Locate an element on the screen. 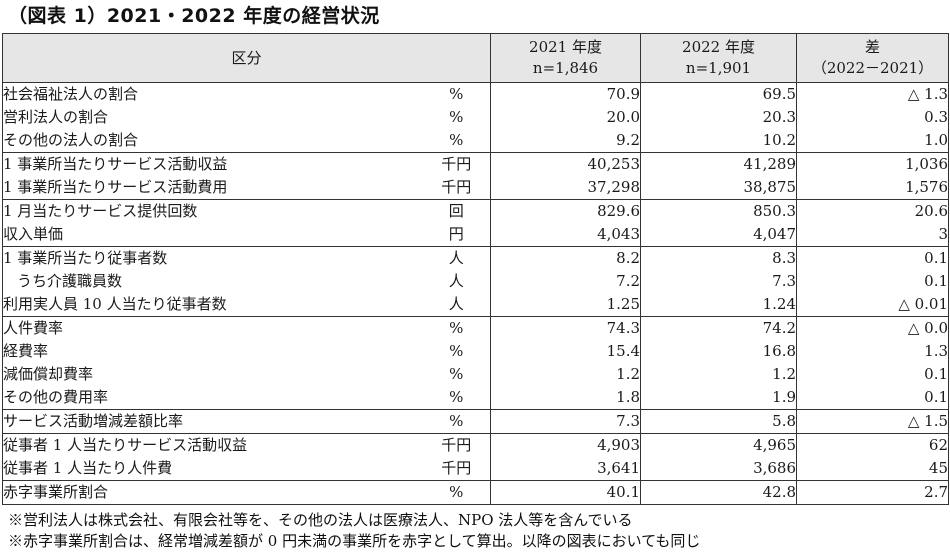  table-row: 1 事業所当たり従事者数人 8.2 8.3 0.1 is located at coordinates (476, 258).